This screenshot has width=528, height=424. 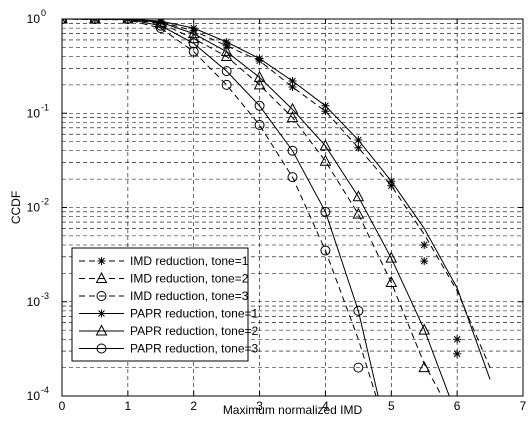 What do you see at coordinates (45, 390) in the screenshot?
I see `y-tick-exponent: -4` at bounding box center [45, 390].